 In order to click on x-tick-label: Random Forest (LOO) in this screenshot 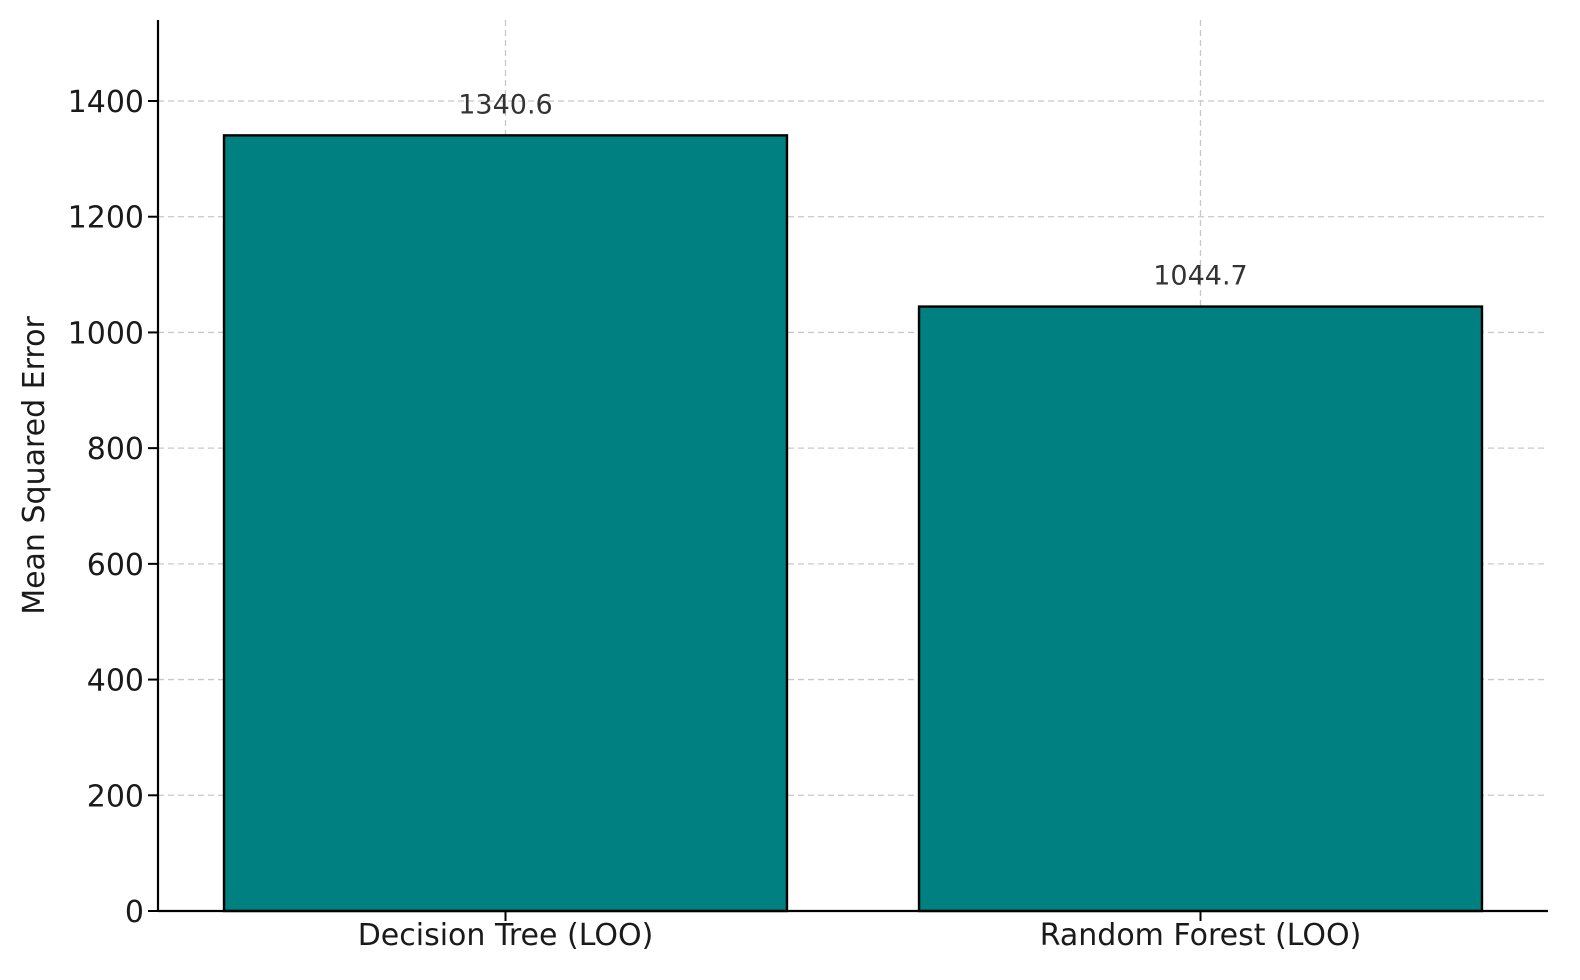, I will do `click(1201, 935)`.